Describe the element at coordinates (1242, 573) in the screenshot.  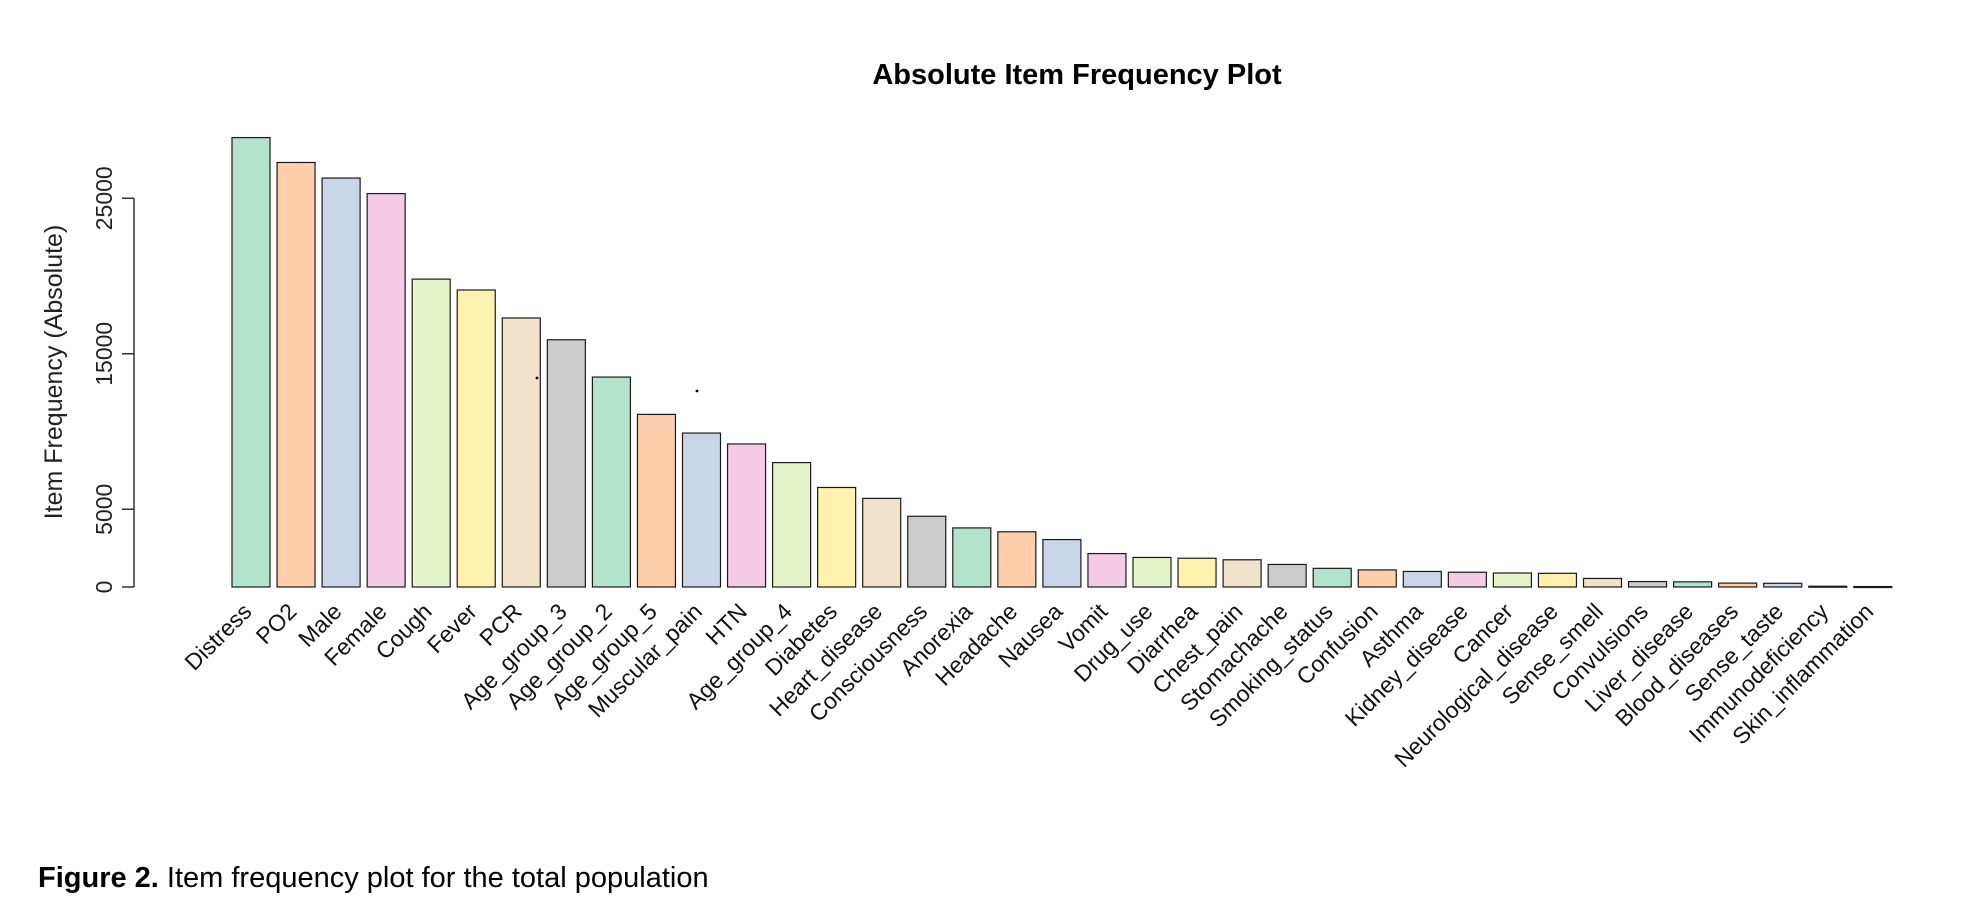
I see `bar-chest-pain` at that location.